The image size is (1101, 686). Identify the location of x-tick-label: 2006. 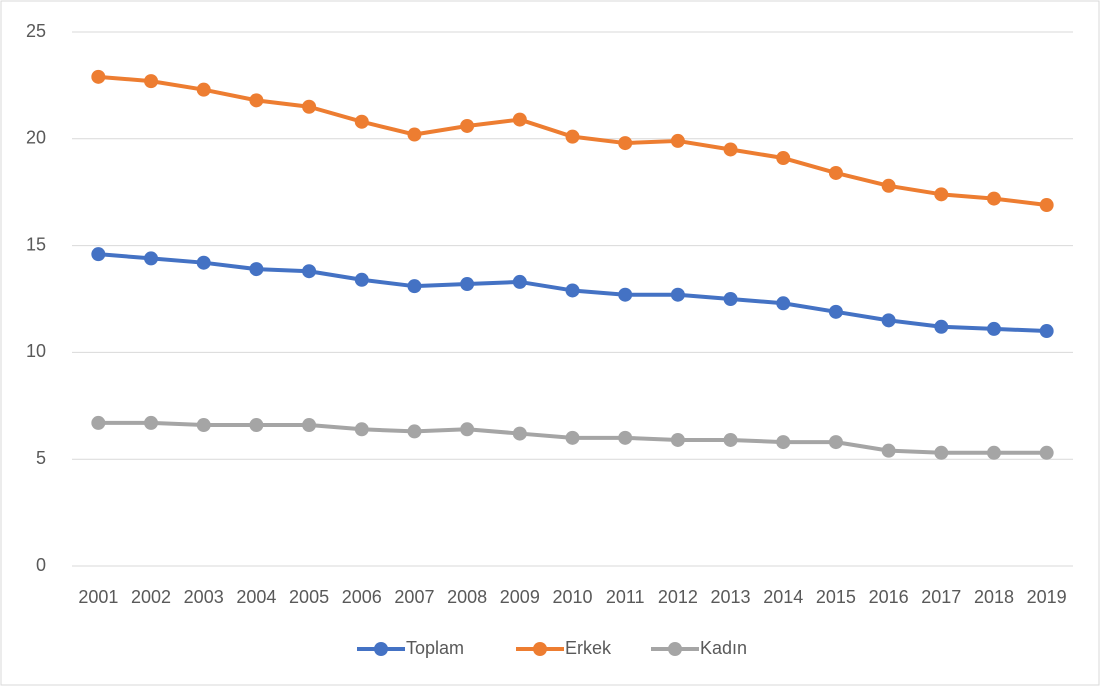
(362, 597).